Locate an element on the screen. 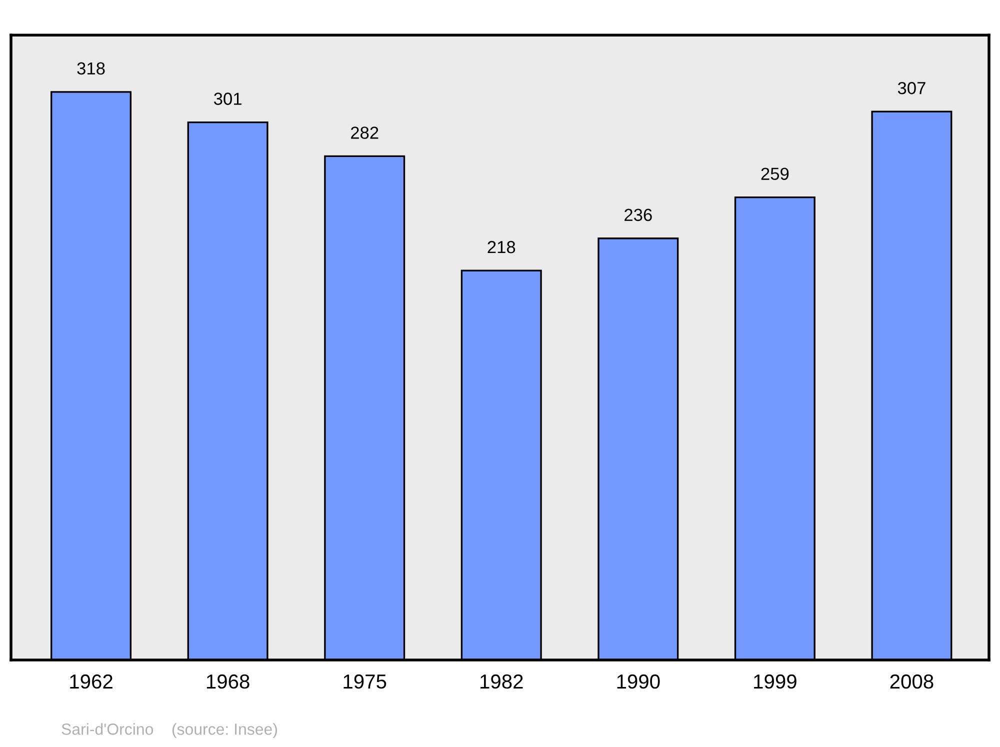 Image resolution: width=1000 pixels, height=747 pixels. x-tick-label: 1990 is located at coordinates (638, 681).